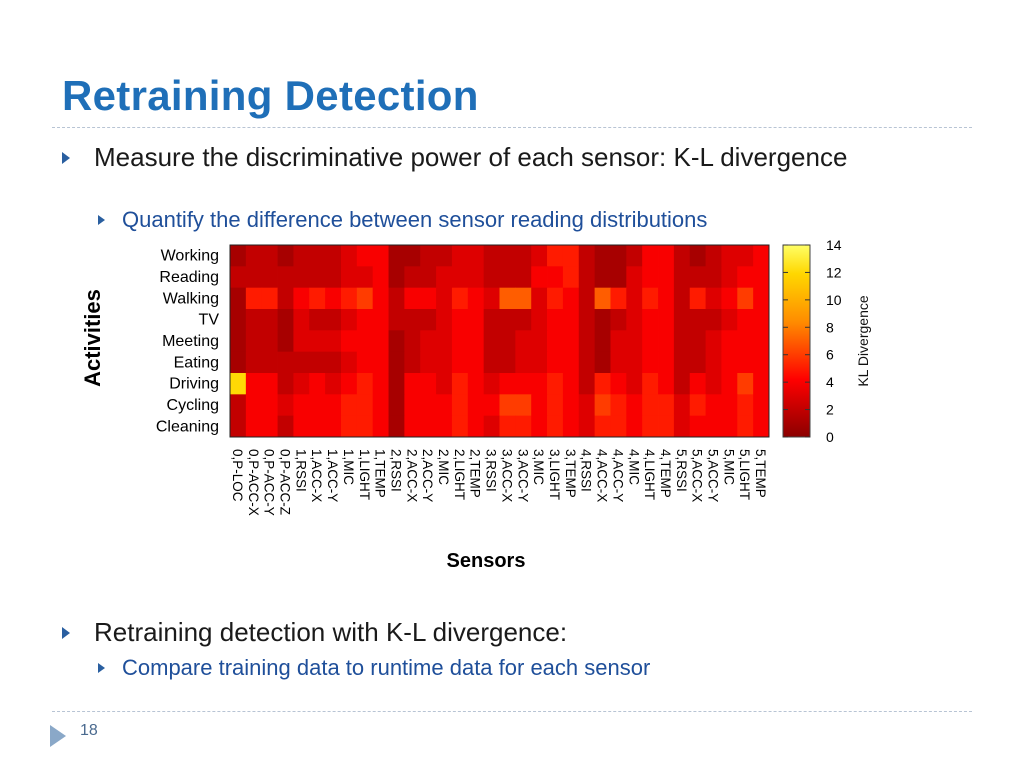  Describe the element at coordinates (269, 482) in the screenshot. I see `column-label: 0,P-ACC-Y` at that location.